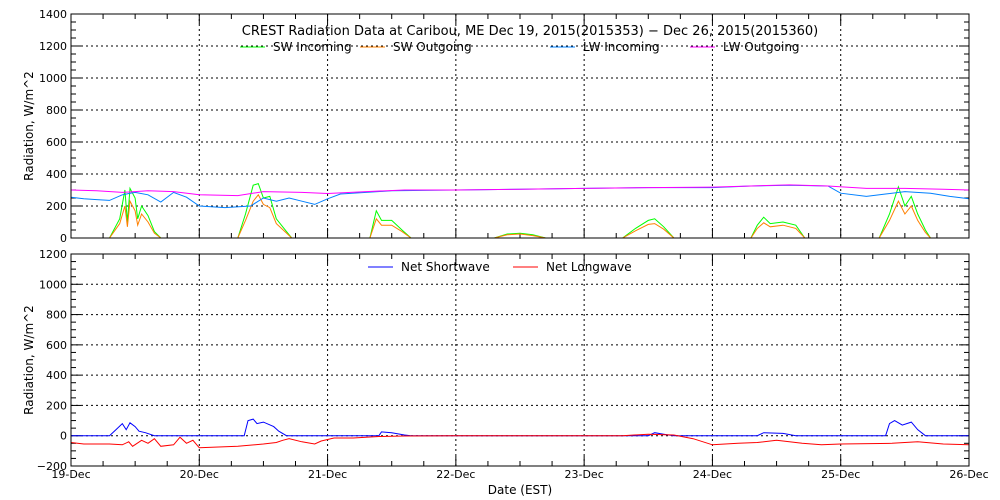  What do you see at coordinates (968, 474) in the screenshot?
I see `x-tick-label: 26-Dec` at bounding box center [968, 474].